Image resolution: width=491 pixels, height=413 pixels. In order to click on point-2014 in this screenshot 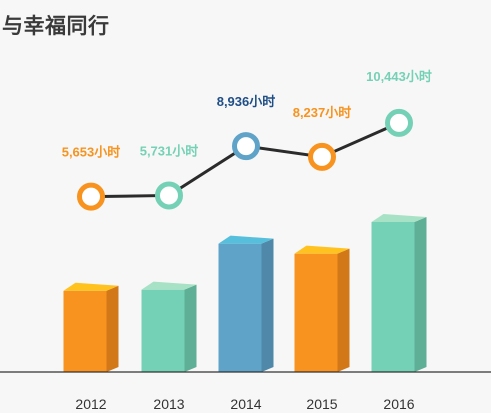, I will do `click(246, 146)`.